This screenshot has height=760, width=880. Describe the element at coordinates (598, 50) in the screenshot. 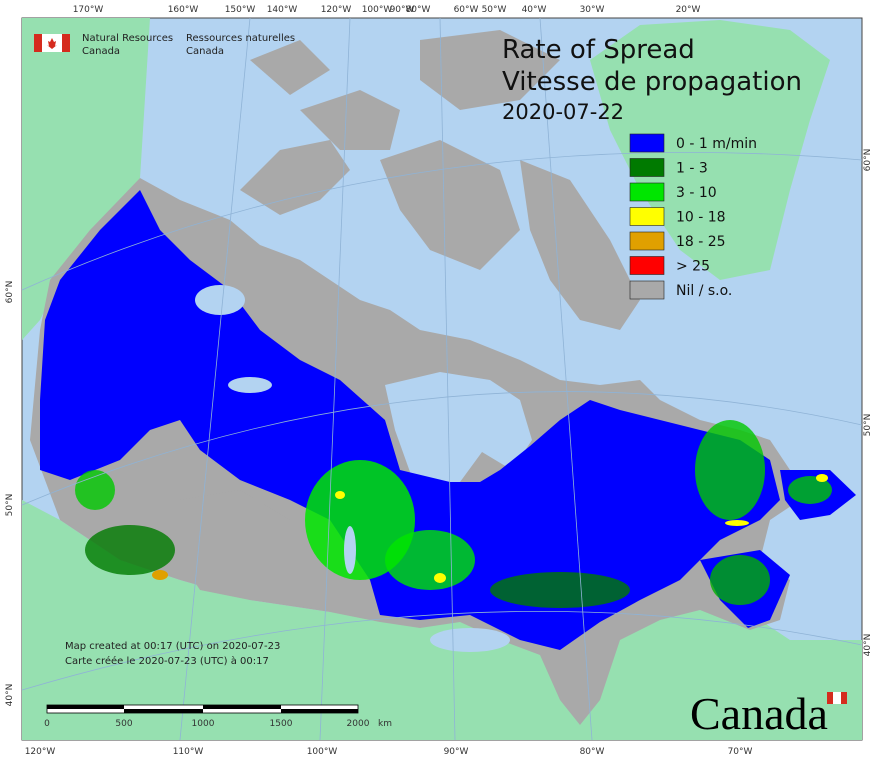

I see `title: Rate of Spread` at that location.